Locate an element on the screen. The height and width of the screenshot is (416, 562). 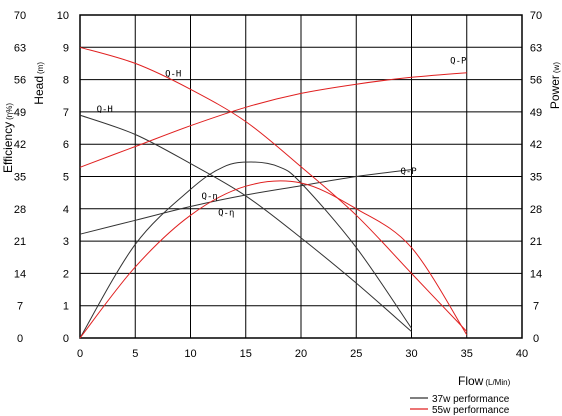
power-tick-label: 21 is located at coordinates (536, 242).